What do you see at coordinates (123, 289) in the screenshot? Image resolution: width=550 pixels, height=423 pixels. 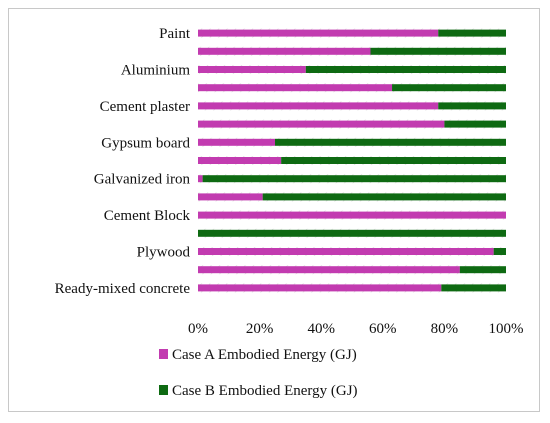 I see `category-label: Ready-mixed concrete` at bounding box center [123, 289].